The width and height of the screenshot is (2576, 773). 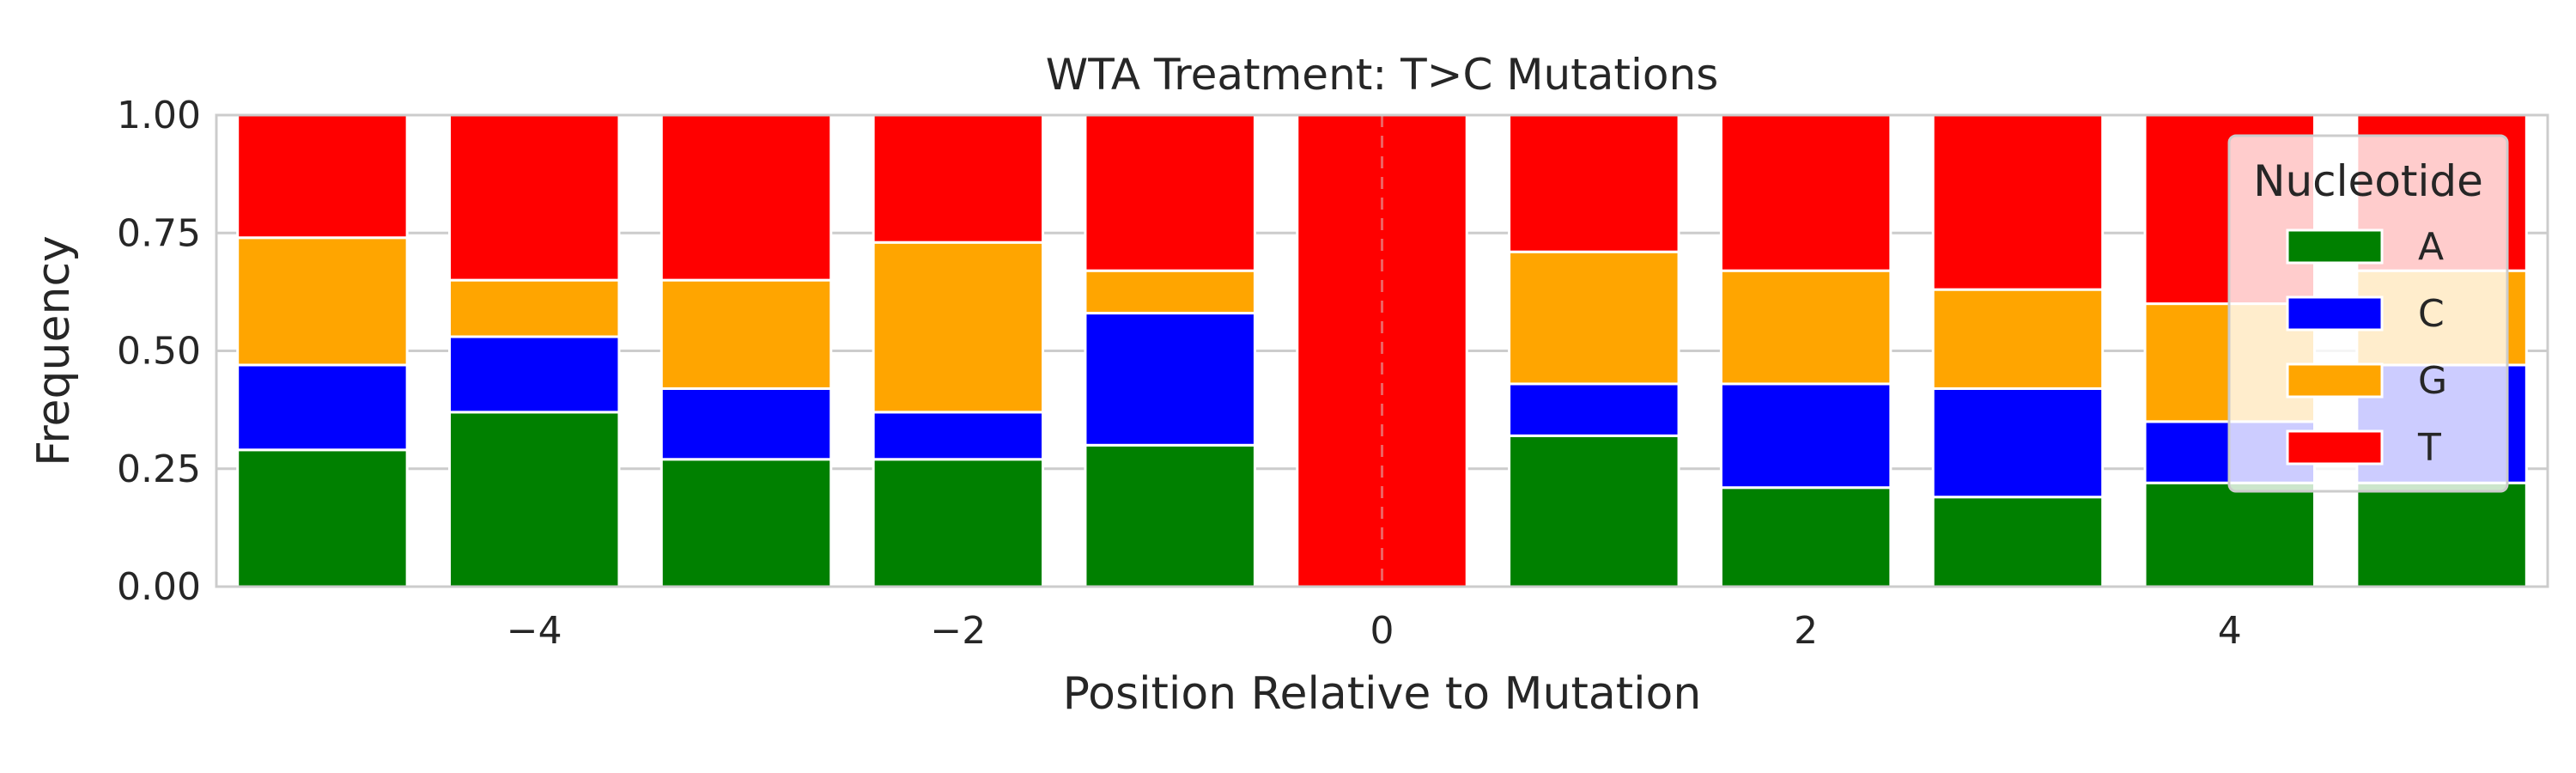 I want to click on legend-swatch-a, so click(x=2335, y=246).